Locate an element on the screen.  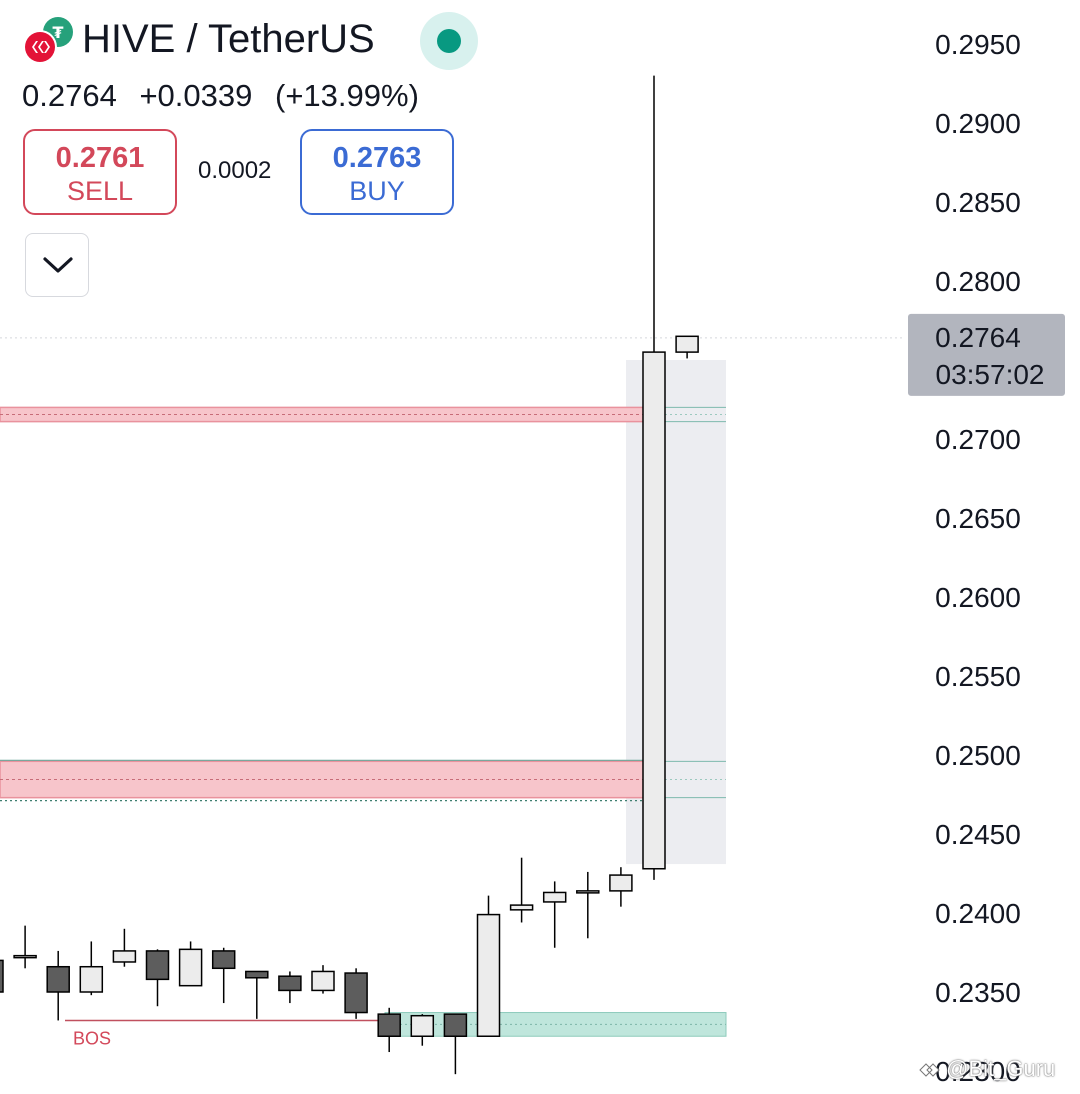
spread-value: 0.0002 is located at coordinates (235, 170).